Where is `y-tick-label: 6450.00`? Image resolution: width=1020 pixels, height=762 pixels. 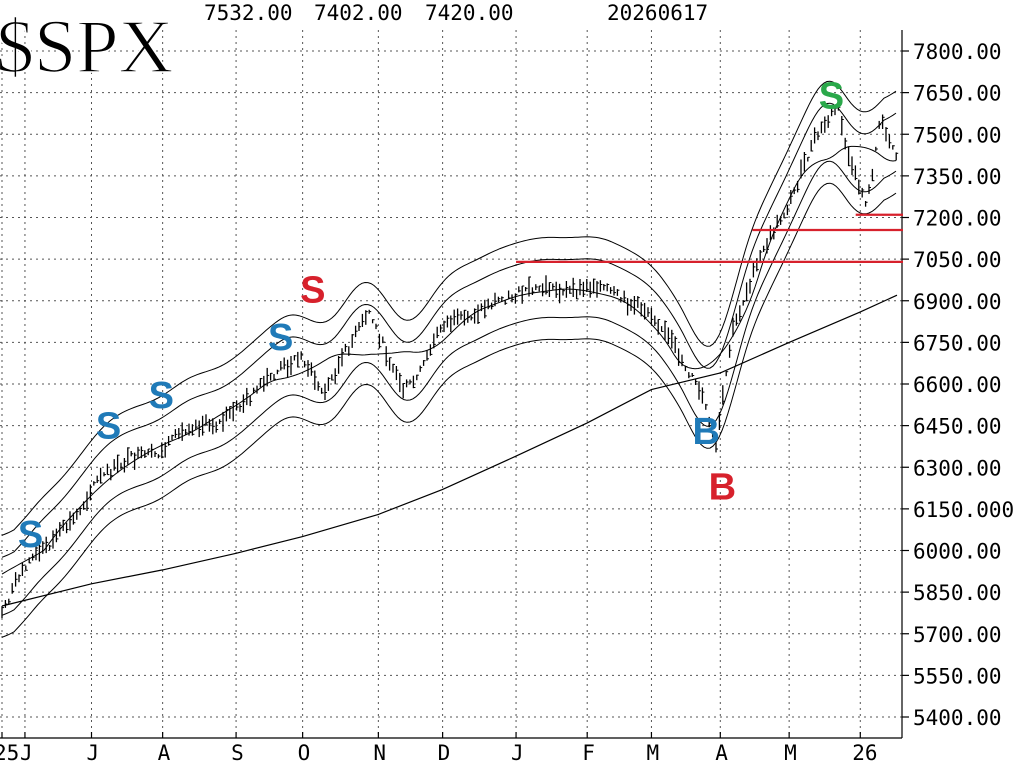 y-tick-label: 6450.00 is located at coordinates (957, 427).